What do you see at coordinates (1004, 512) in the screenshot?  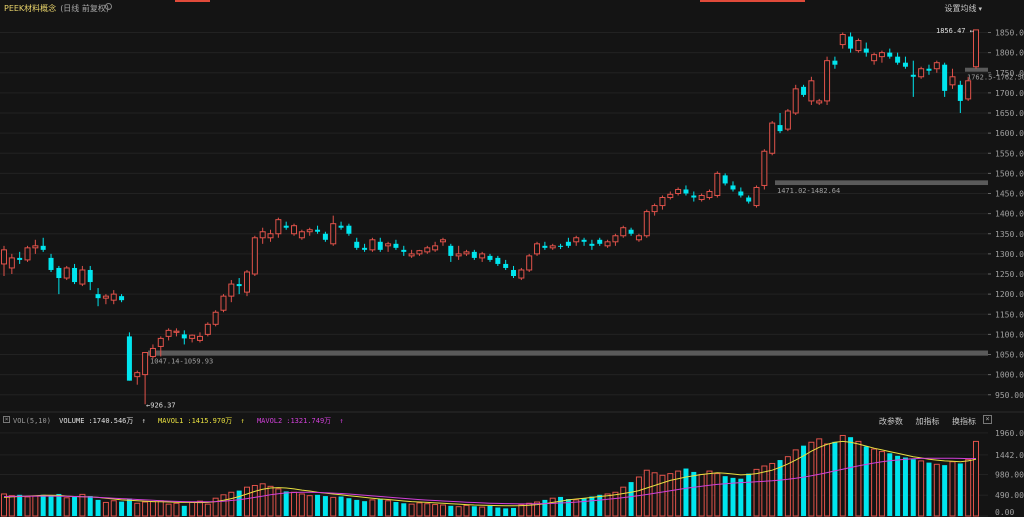 I see `volume-tick-label: 0.00` at bounding box center [1004, 512].